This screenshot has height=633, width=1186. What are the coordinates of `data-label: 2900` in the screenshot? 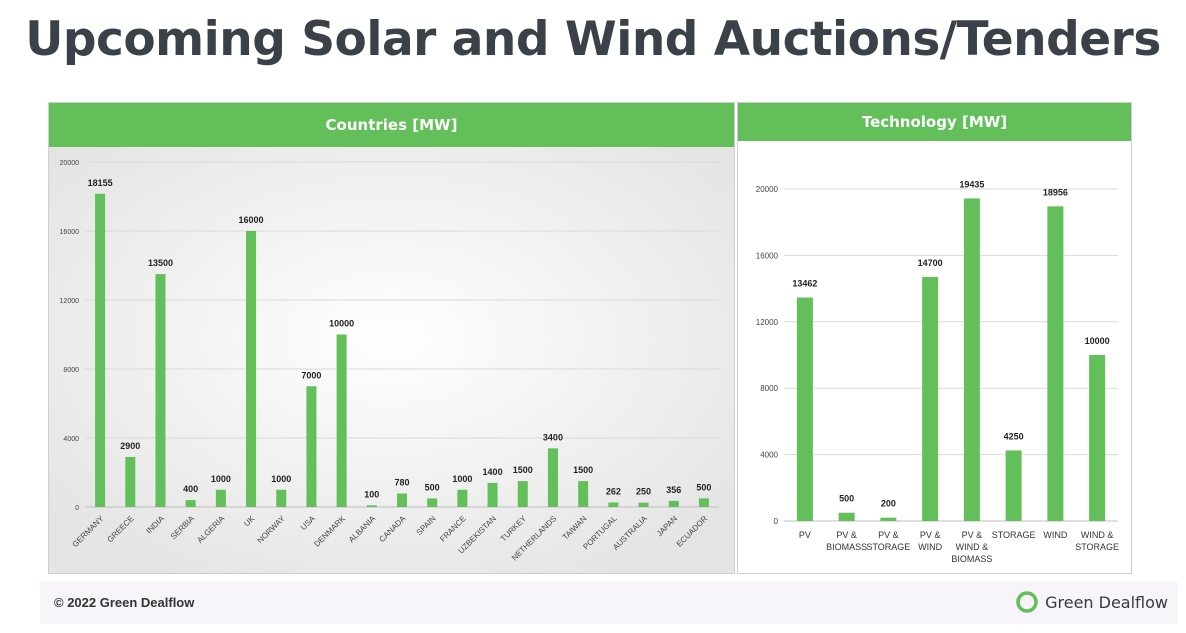 It's located at (130, 446).